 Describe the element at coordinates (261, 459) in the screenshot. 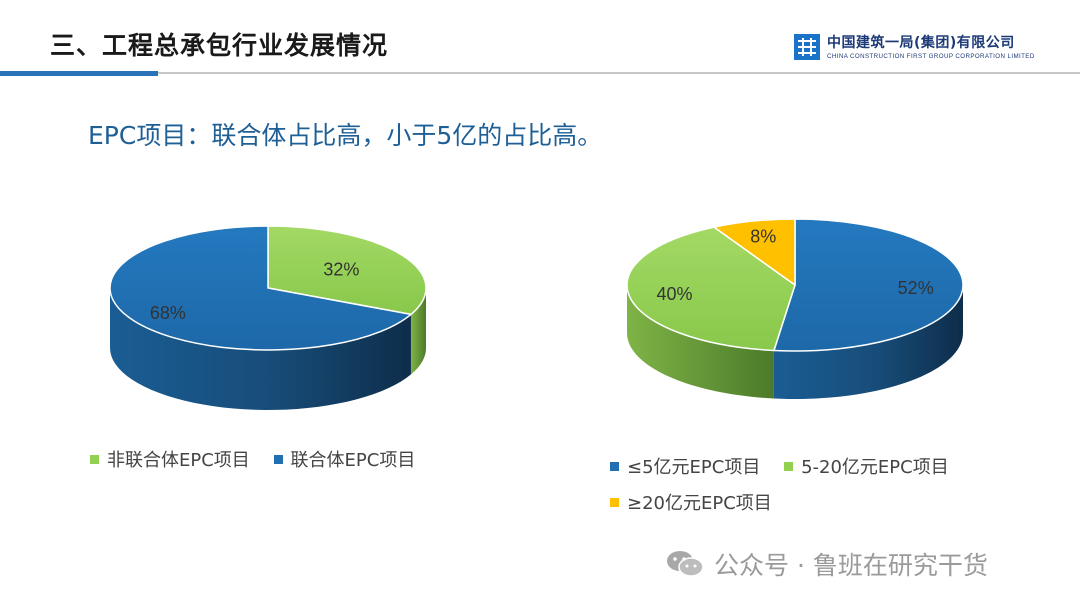

I see `legend-pie1: 非联合体EPC项目 联合体EPC项目` at that location.